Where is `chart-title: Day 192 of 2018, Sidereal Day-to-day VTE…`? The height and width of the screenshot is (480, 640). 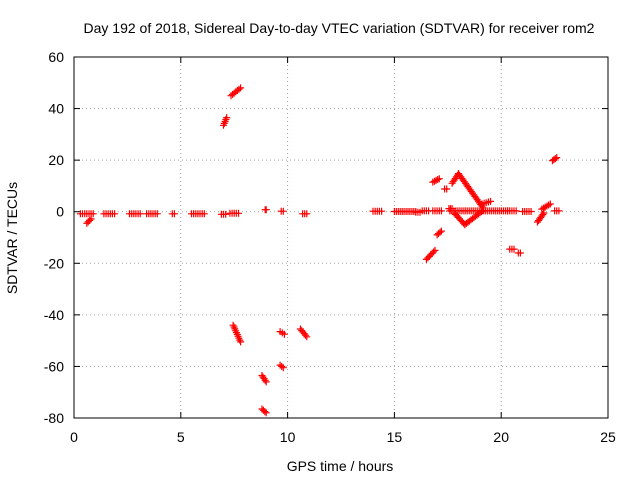
chart-title: Day 192 of 2018, Sidereal Day-to-day VTE… is located at coordinates (339, 28).